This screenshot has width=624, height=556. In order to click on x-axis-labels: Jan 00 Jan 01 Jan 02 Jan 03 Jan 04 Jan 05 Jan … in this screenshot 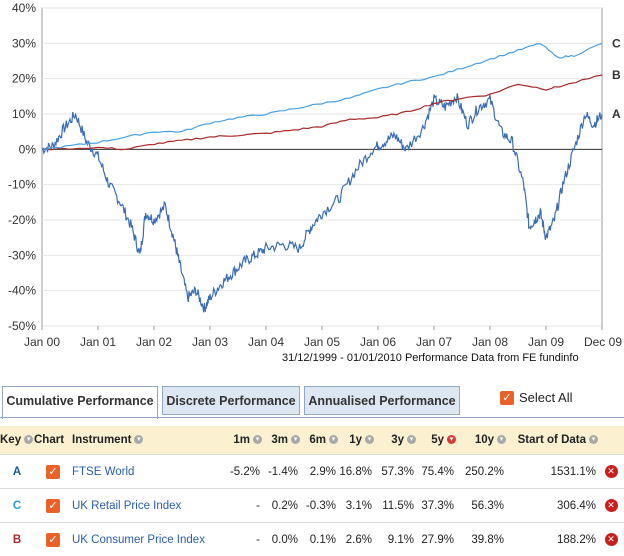, I will do `click(323, 337)`.